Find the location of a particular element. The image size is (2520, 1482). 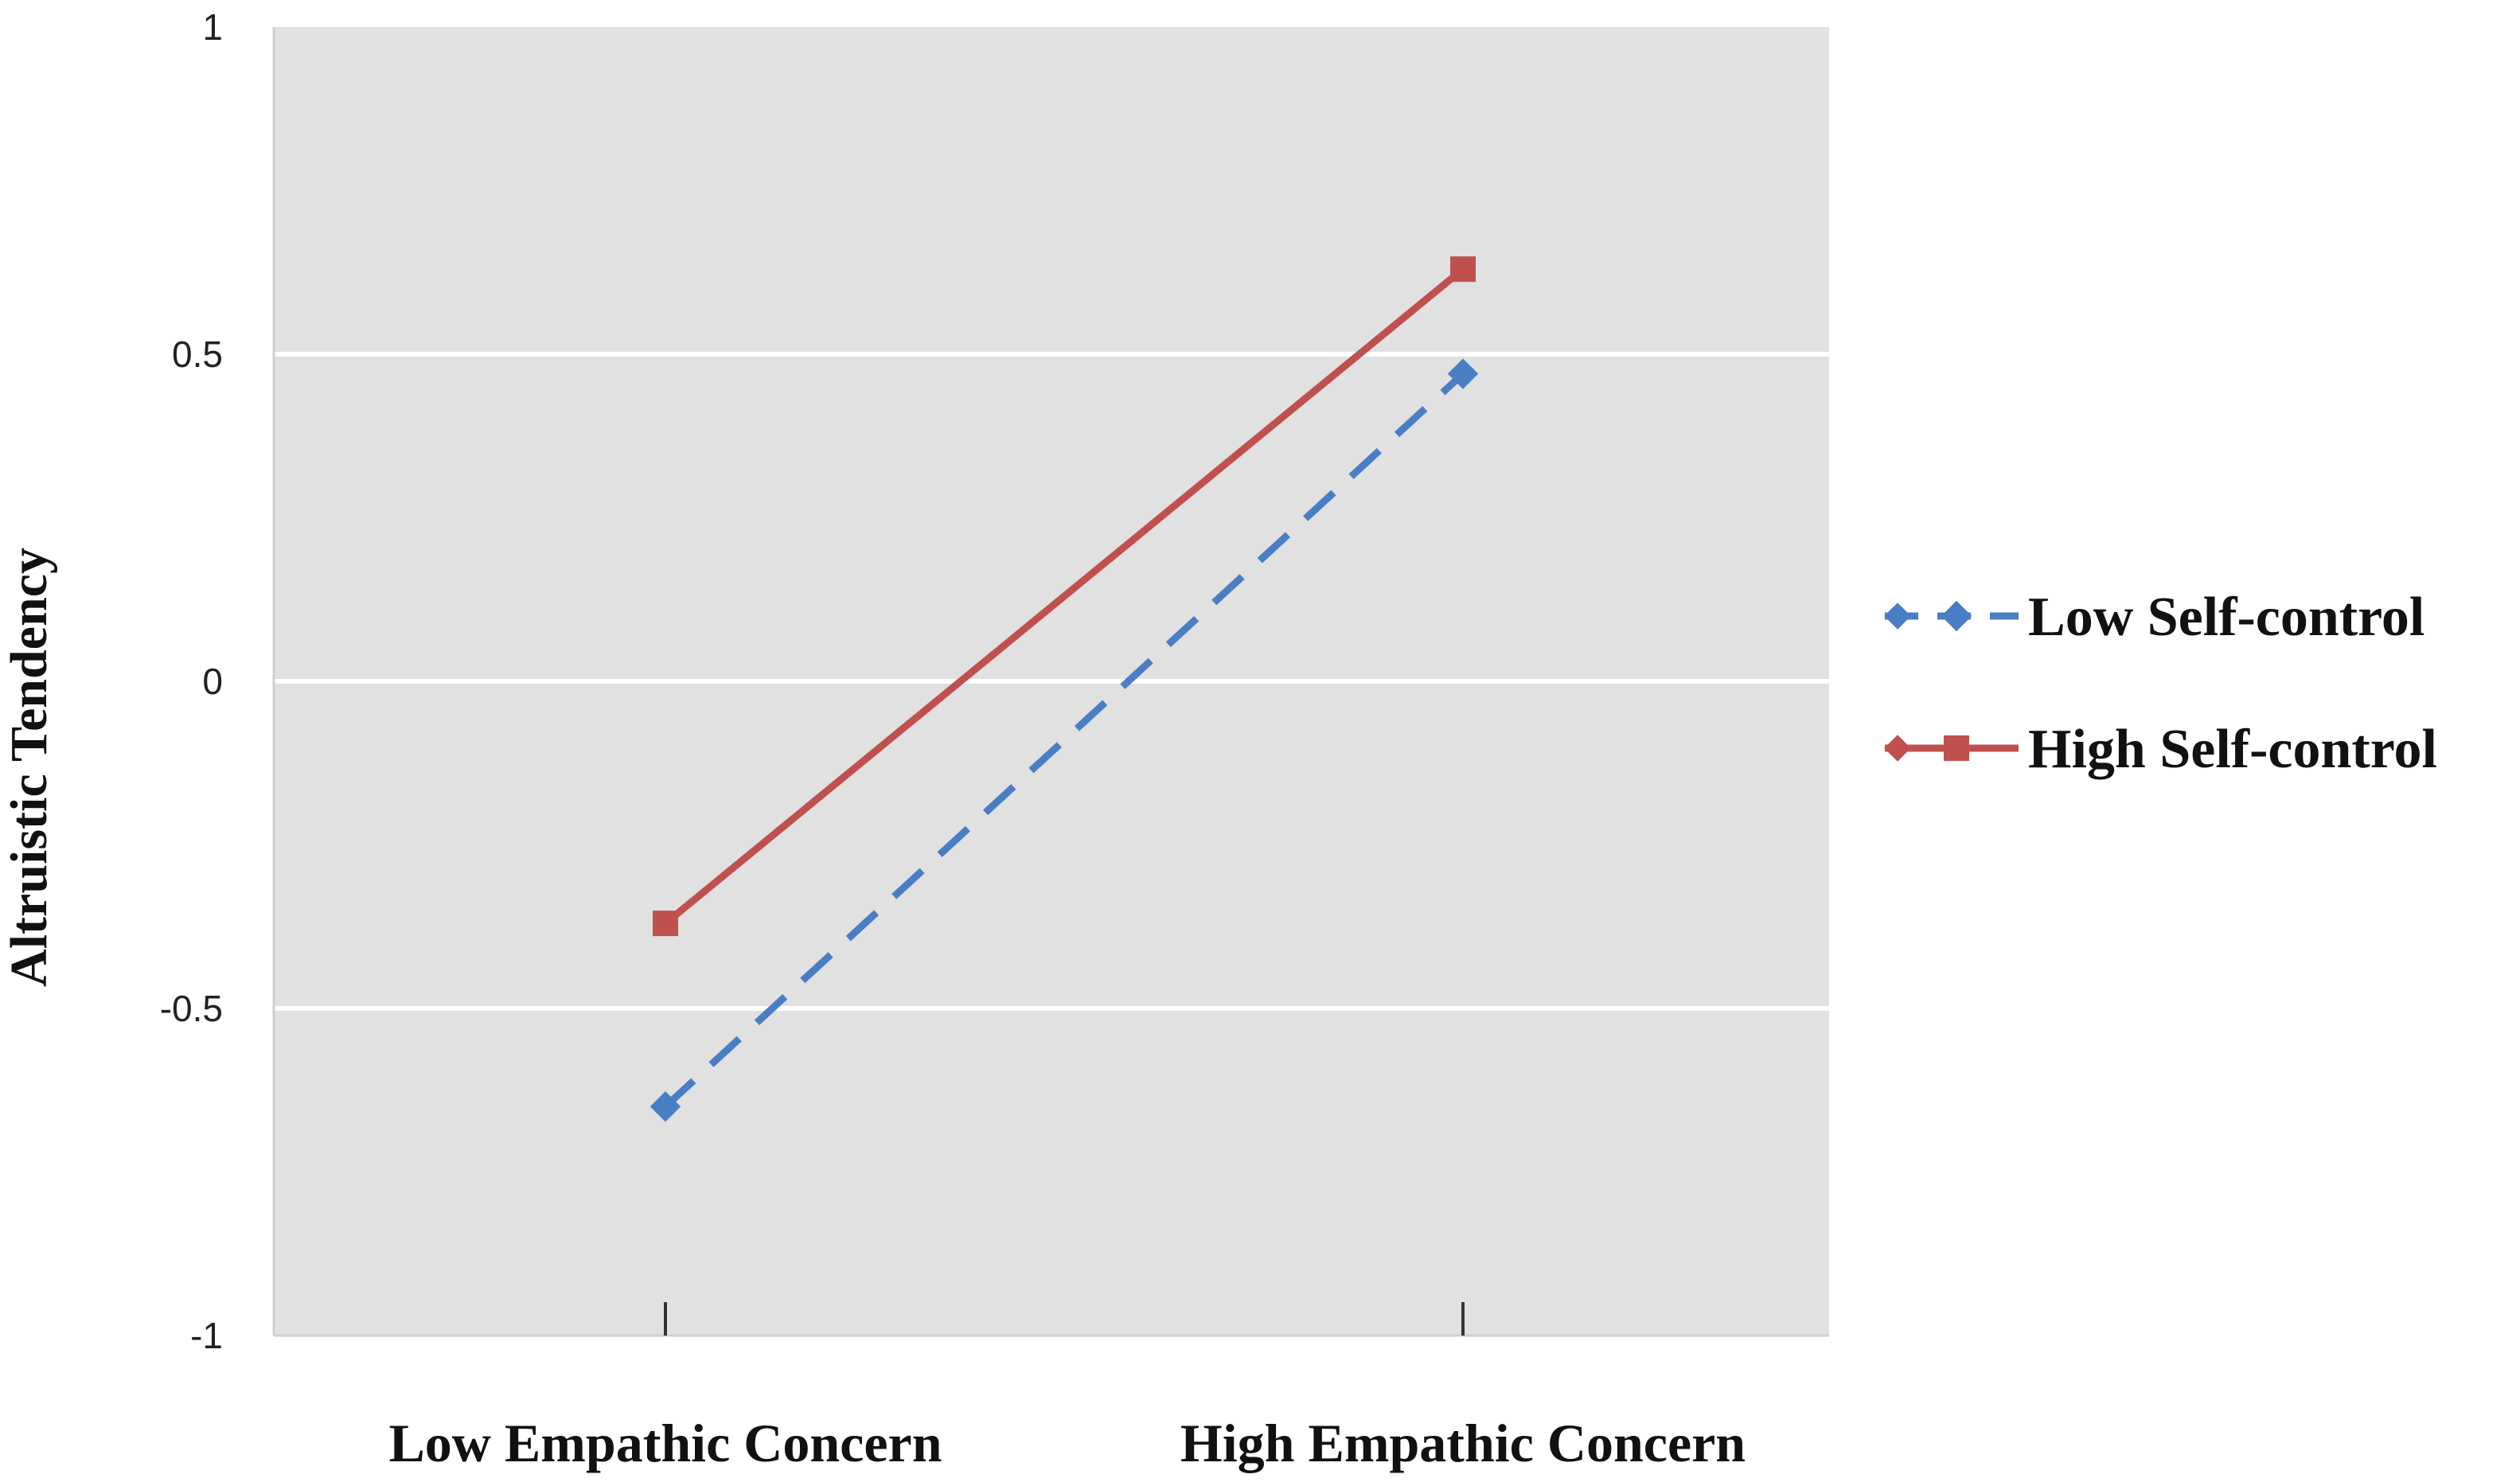

x-category-label: Low Empathic Concern is located at coordinates (665, 1443).